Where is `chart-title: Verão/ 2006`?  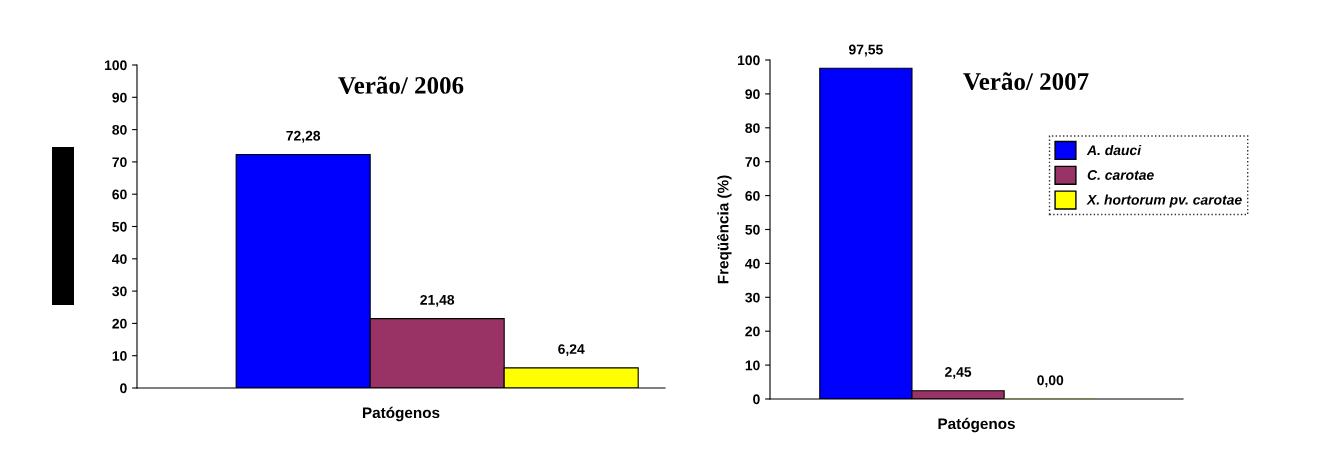
chart-title: Verão/ 2006 is located at coordinates (401, 85).